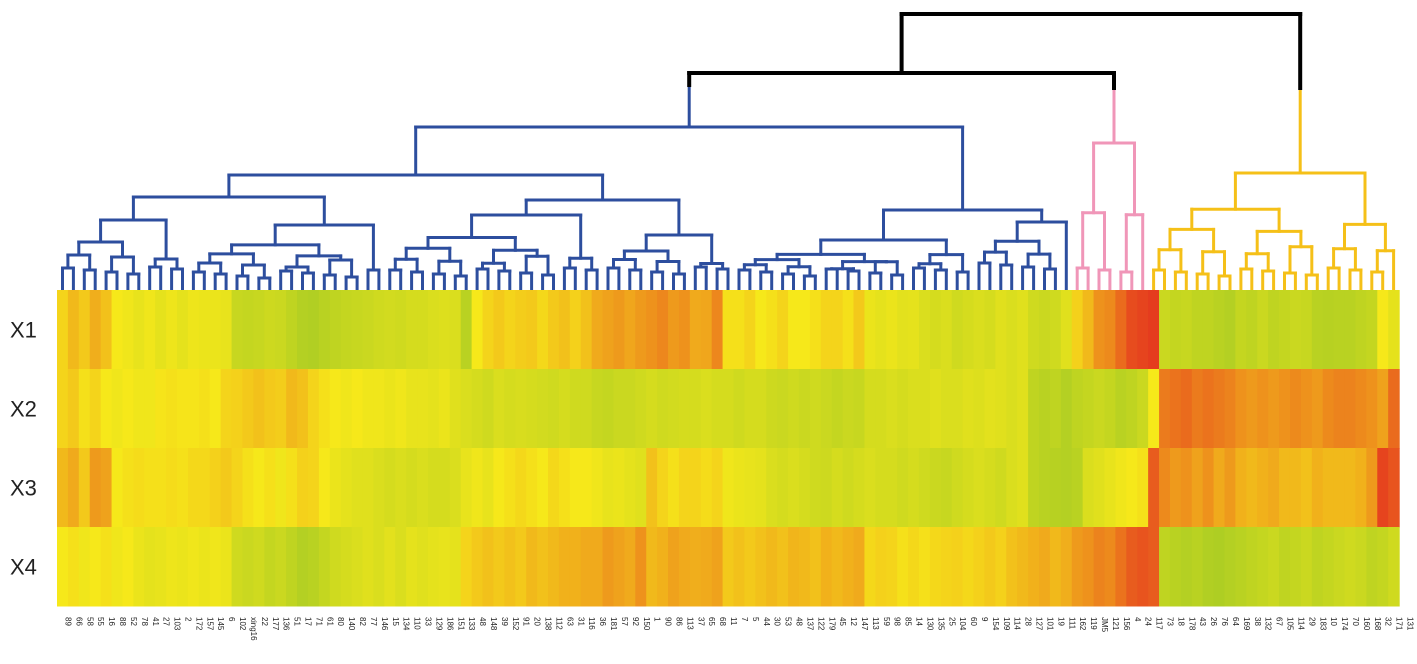  Describe the element at coordinates (1399, 624) in the screenshot. I see `column-label: 171` at that location.